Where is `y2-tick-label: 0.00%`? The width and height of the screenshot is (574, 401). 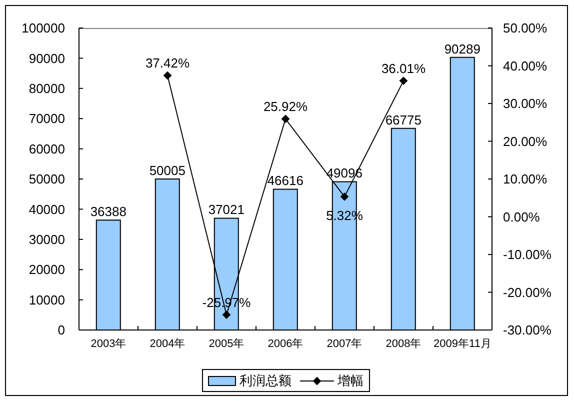
y2-tick-label: 0.00% is located at coordinates (521, 216).